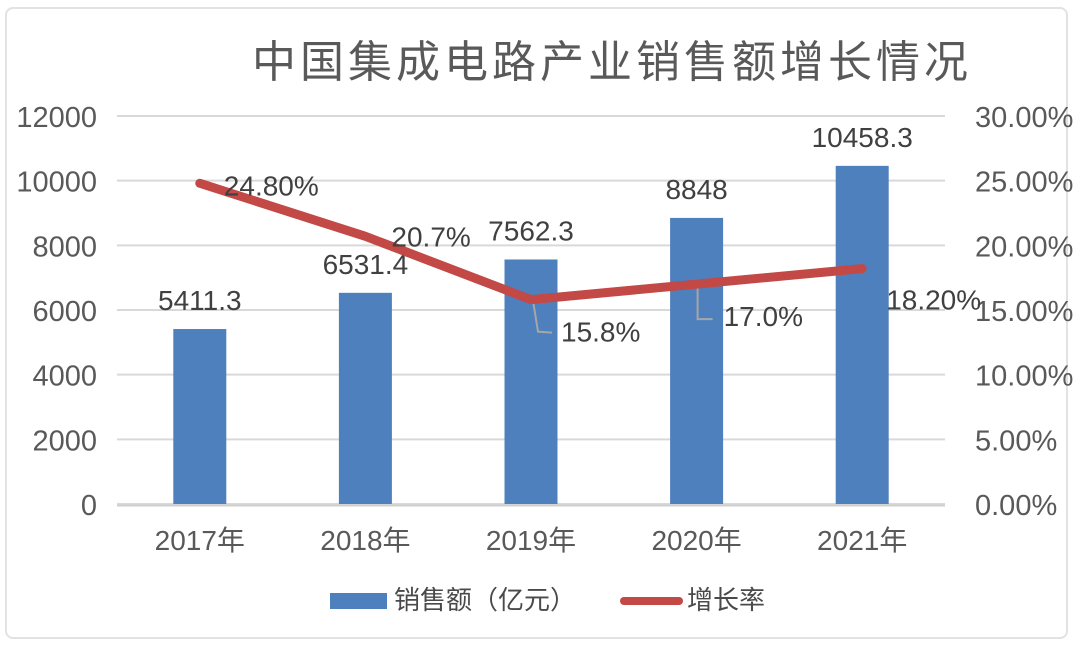  What do you see at coordinates (696, 189) in the screenshot?
I see `bar-value-label: 8848` at bounding box center [696, 189].